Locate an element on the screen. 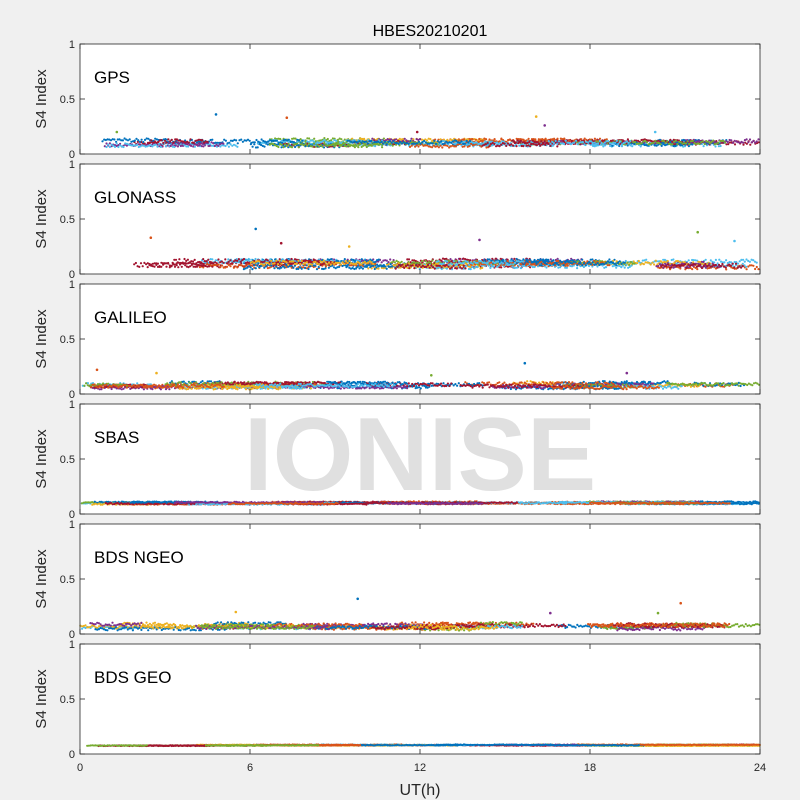 This screenshot has height=800, width=800. outlier-point is located at coordinates (255, 229).